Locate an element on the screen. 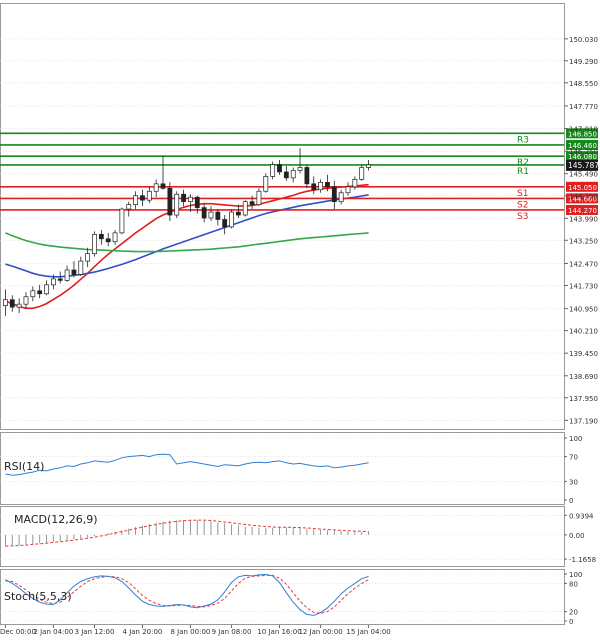  support-price-tag: 144.660 is located at coordinates (582, 199).